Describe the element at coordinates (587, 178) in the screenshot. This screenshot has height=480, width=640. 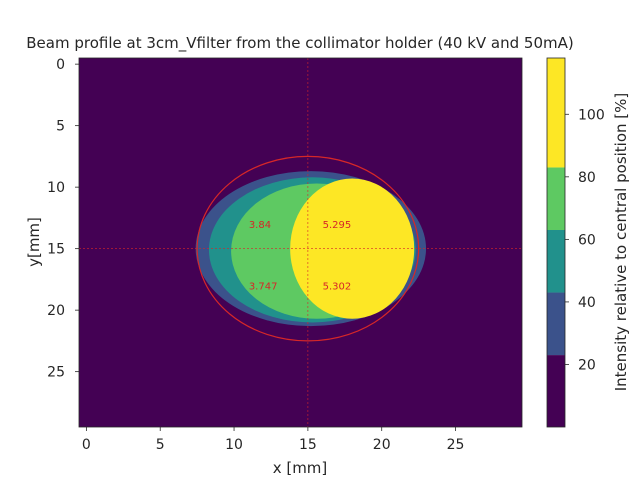
I see `colorbar-tick-label: 80` at that location.